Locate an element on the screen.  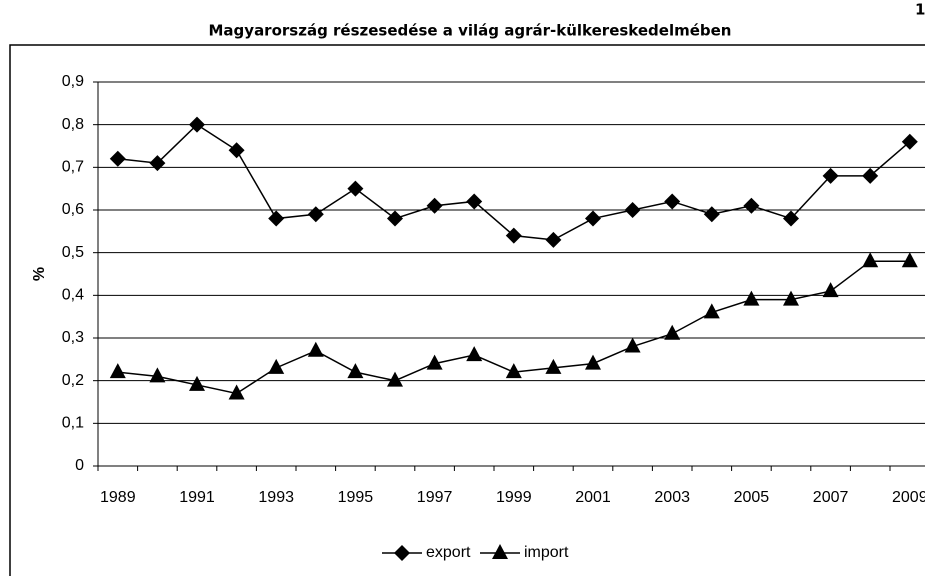
x-tick-label: 1997 is located at coordinates (435, 497).